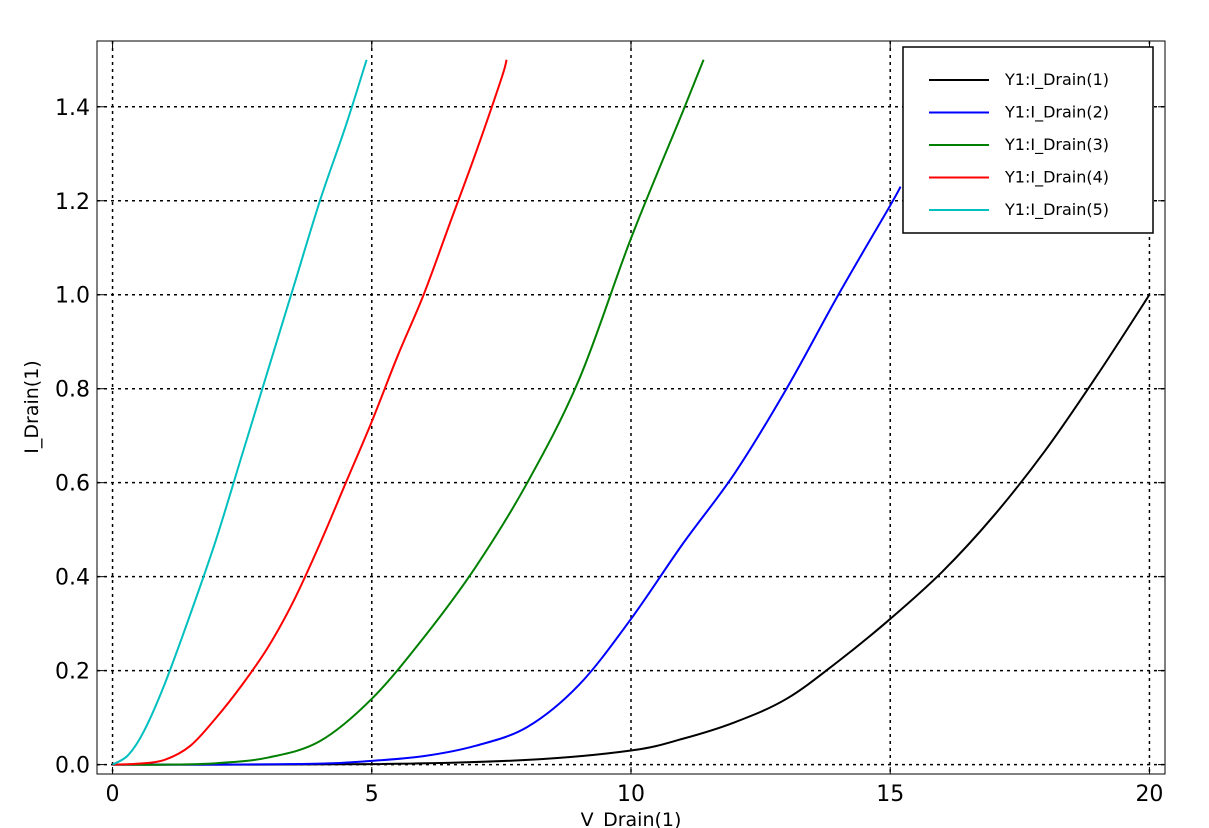 Image resolution: width=1209 pixels, height=828 pixels. Describe the element at coordinates (631, 818) in the screenshot. I see `x-axis-label: V_Drain(1)` at that location.